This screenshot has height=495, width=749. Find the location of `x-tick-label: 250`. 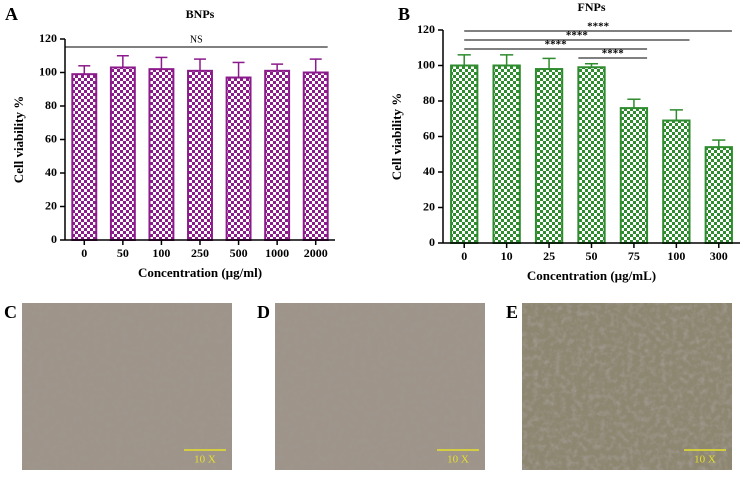

x-tick-label: 250 is located at coordinates (200, 253).